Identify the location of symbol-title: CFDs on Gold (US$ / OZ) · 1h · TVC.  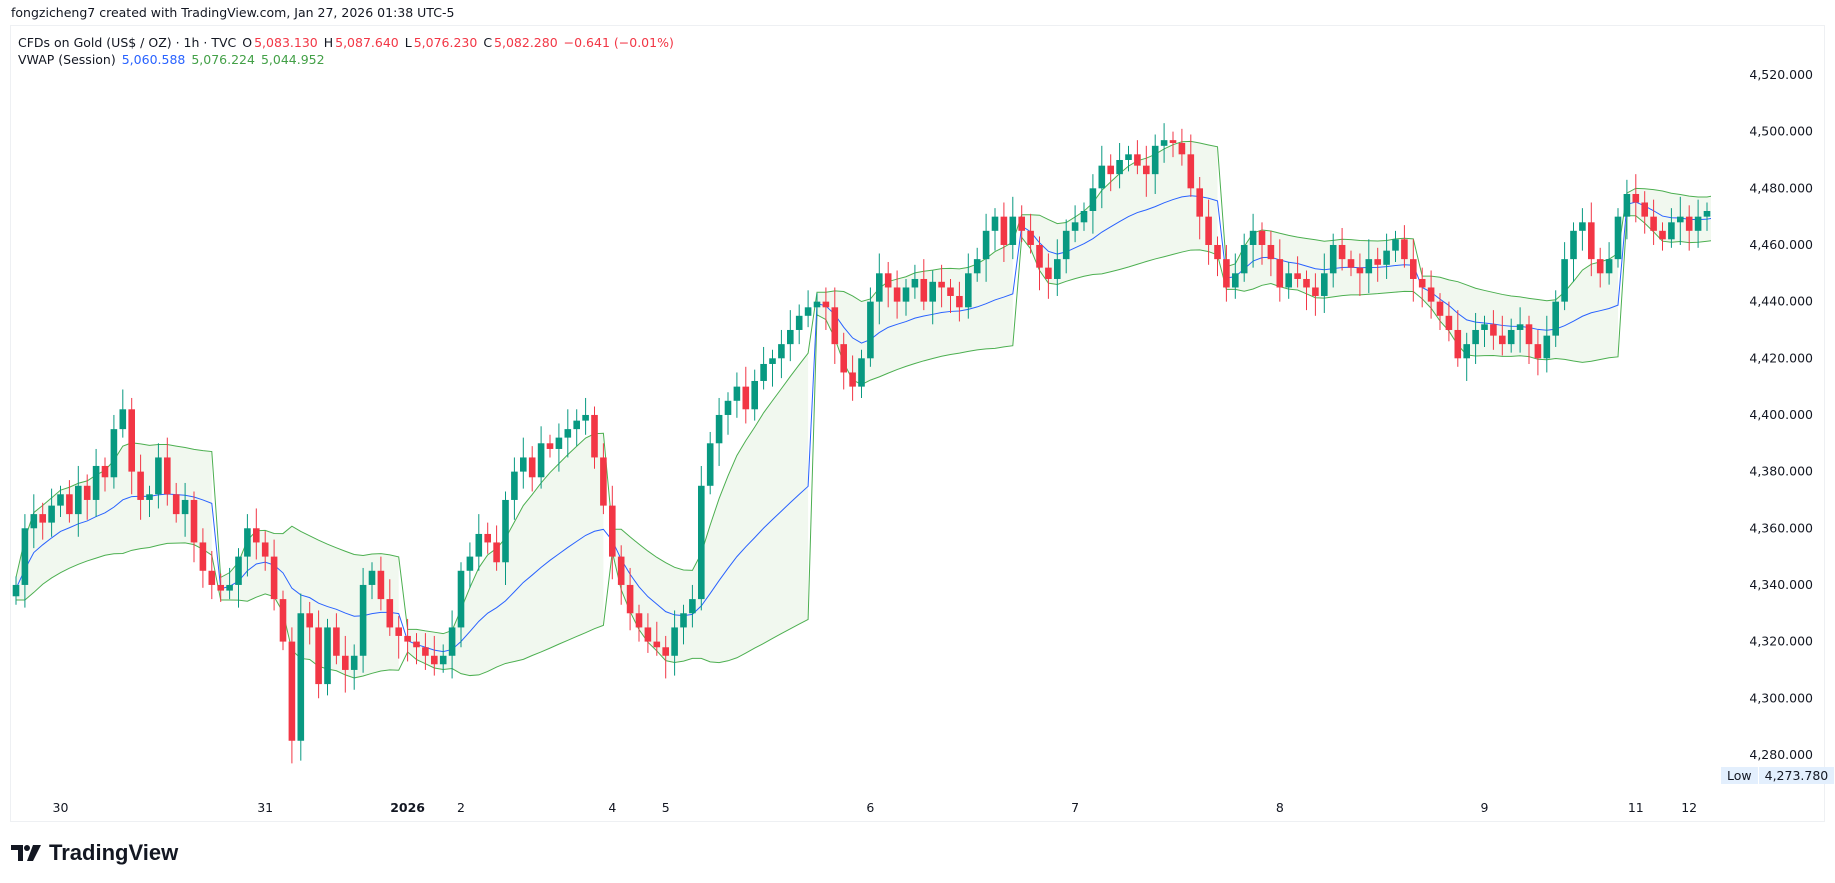
(127, 42).